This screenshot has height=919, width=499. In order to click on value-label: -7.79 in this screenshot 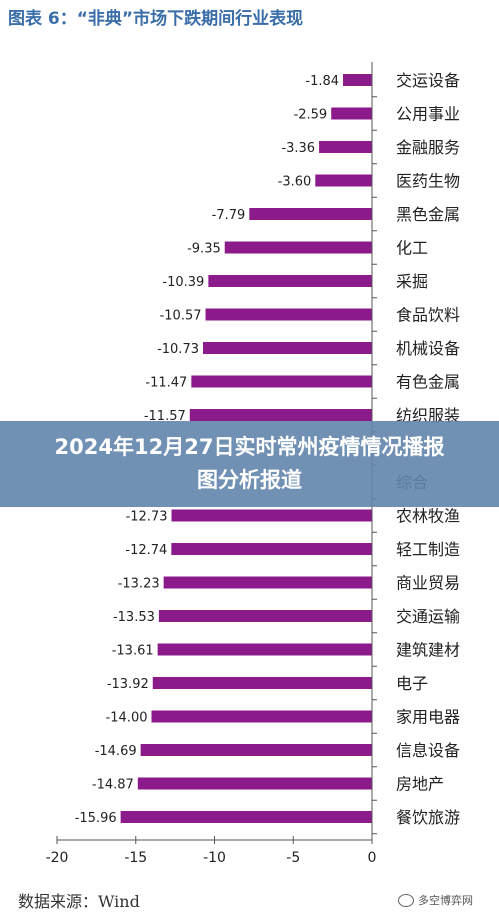, I will do `click(229, 215)`.